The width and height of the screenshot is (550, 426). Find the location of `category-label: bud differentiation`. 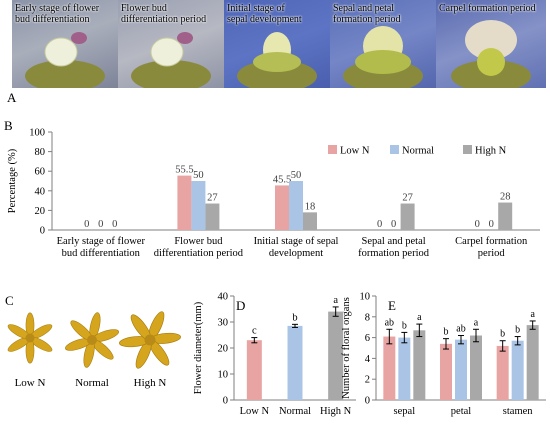

category-label: bud differentiation is located at coordinates (101, 253).